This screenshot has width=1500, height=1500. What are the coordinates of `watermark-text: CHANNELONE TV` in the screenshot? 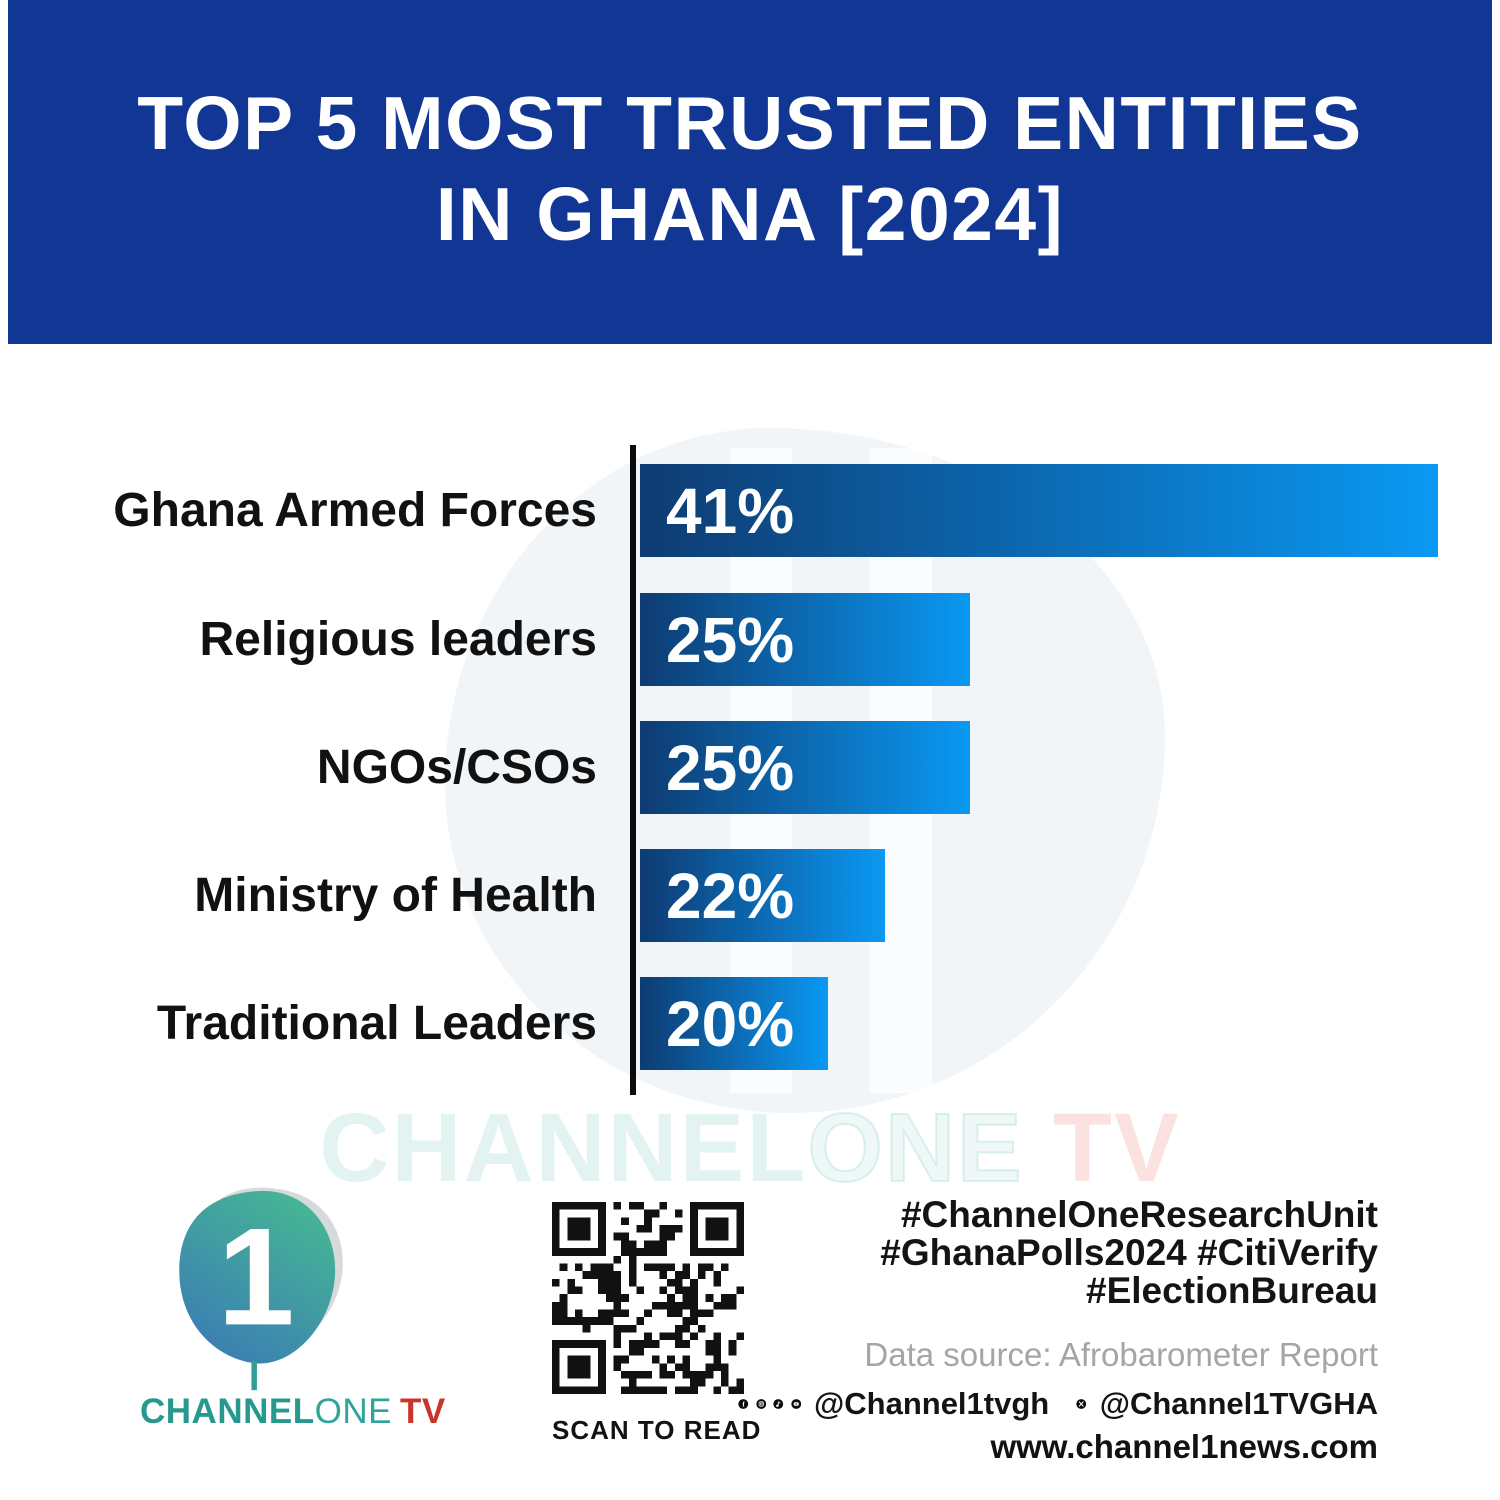 It's located at (750, 1147).